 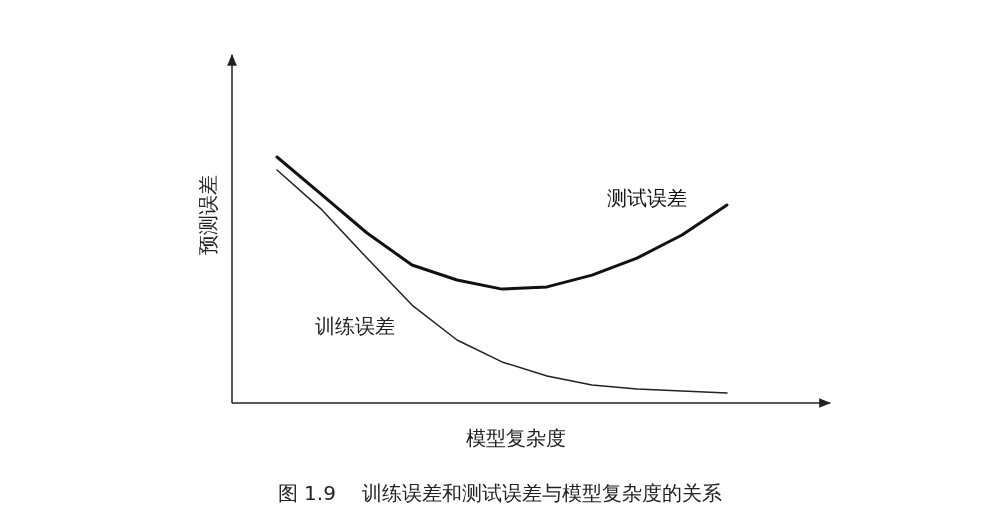 What do you see at coordinates (208, 215) in the screenshot?
I see `y-axis-title: 预测误差` at bounding box center [208, 215].